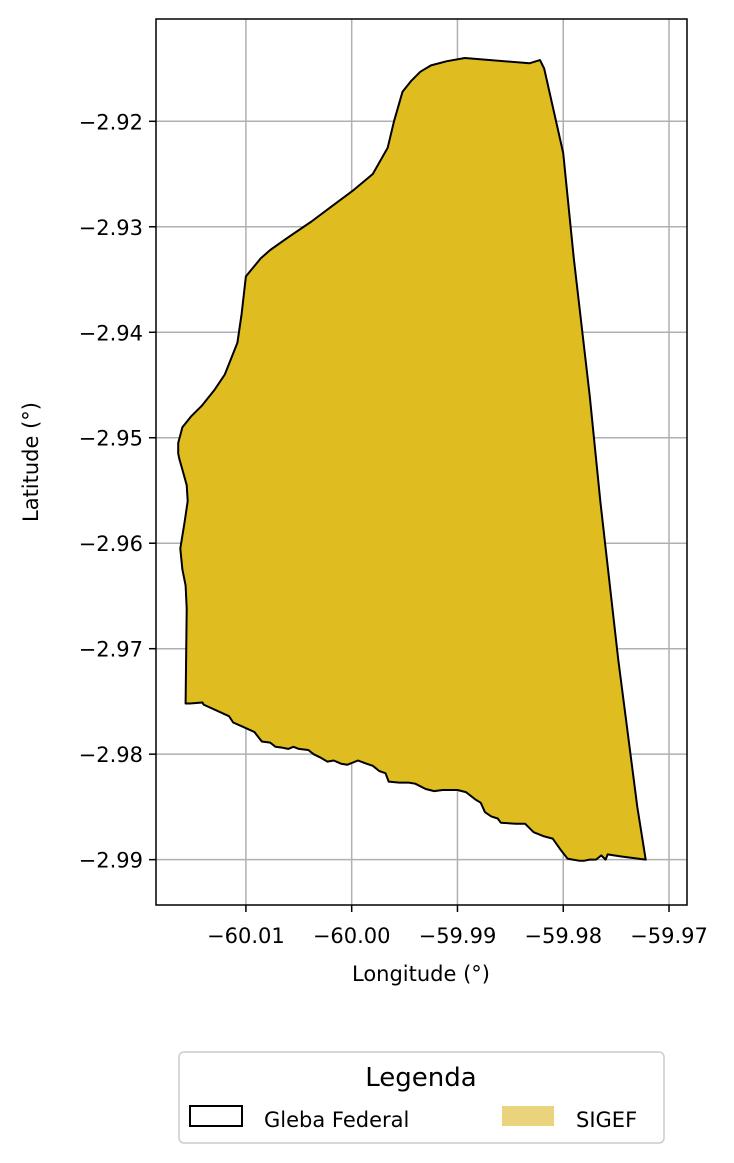 This screenshot has height=1163, width=734. Describe the element at coordinates (336, 1120) in the screenshot. I see `legend-label-gleba-federal: Gleba Federal` at that location.